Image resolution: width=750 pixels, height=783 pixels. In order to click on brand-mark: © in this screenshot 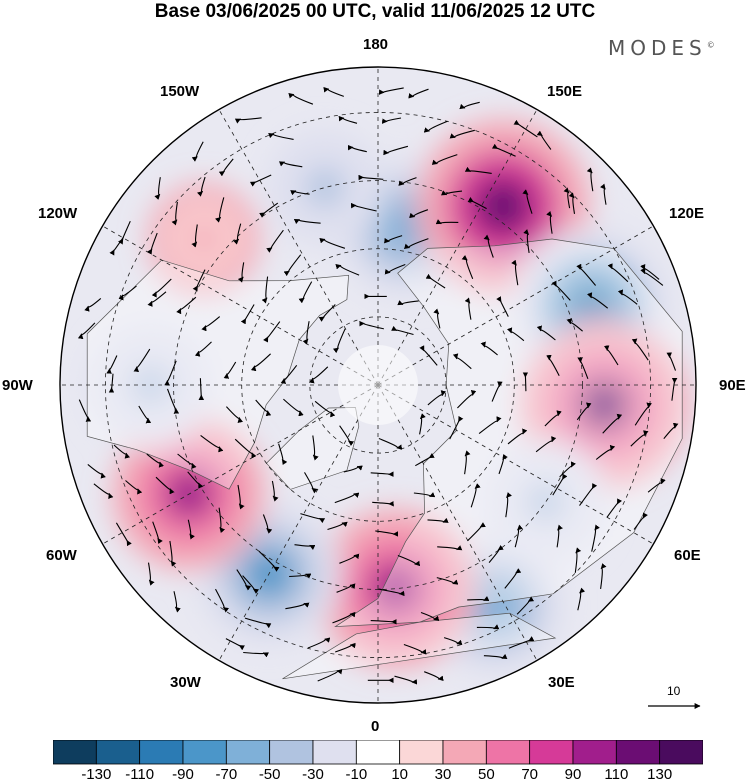, I will do `click(710, 45)`.